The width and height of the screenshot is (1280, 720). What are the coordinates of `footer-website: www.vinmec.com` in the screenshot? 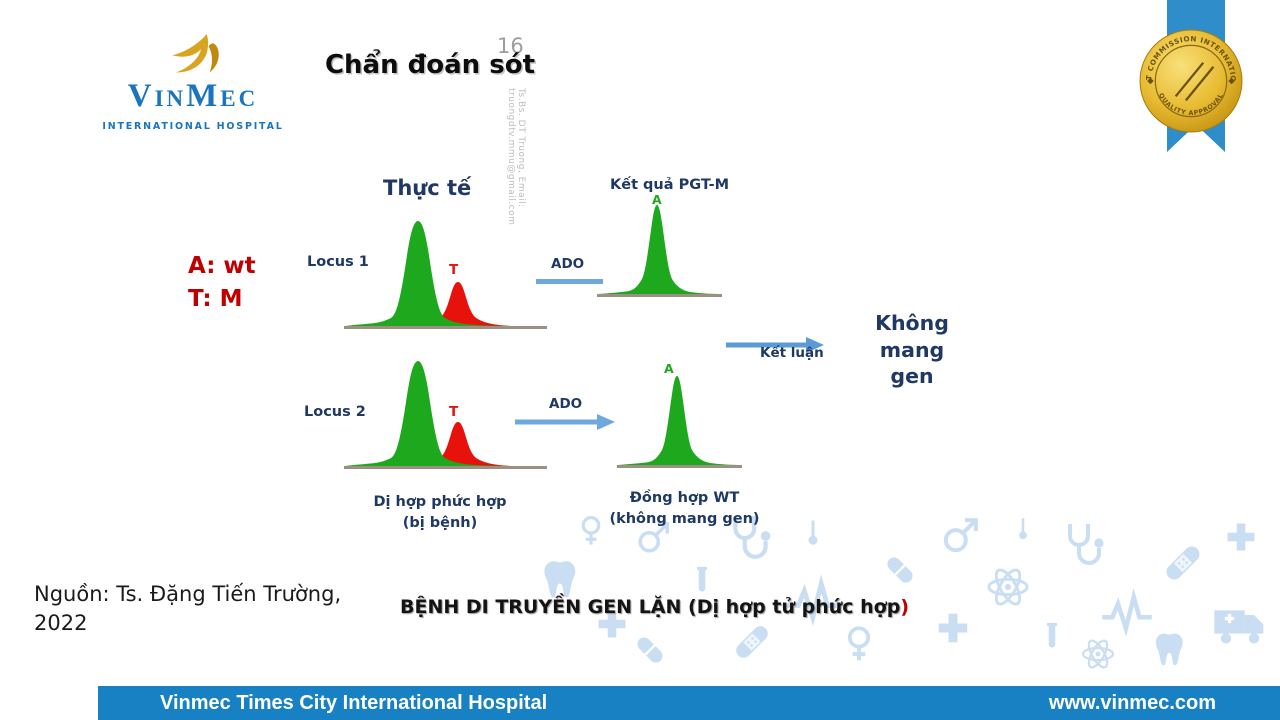 It's located at (1132, 702).